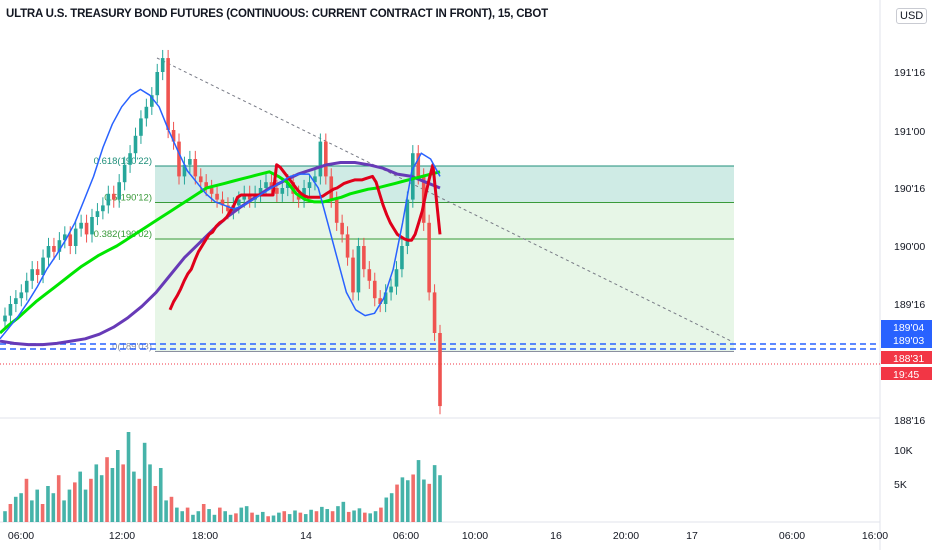  I want to click on fib-zone-top, so click(444, 184).